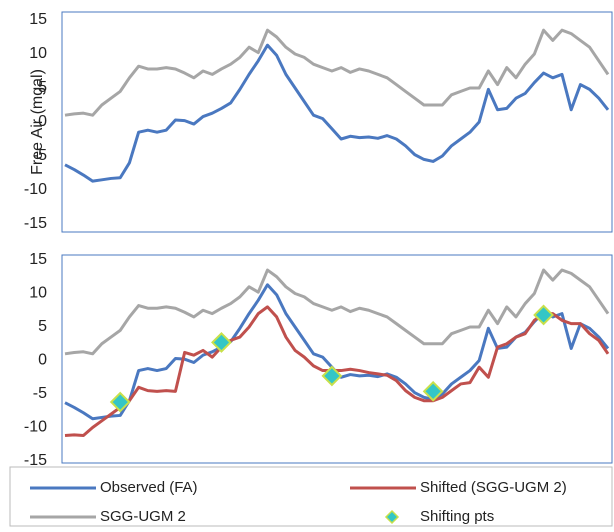 Image resolution: width=614 pixels, height=532 pixels. Describe the element at coordinates (392, 517) in the screenshot. I see `legend-marker` at that location.